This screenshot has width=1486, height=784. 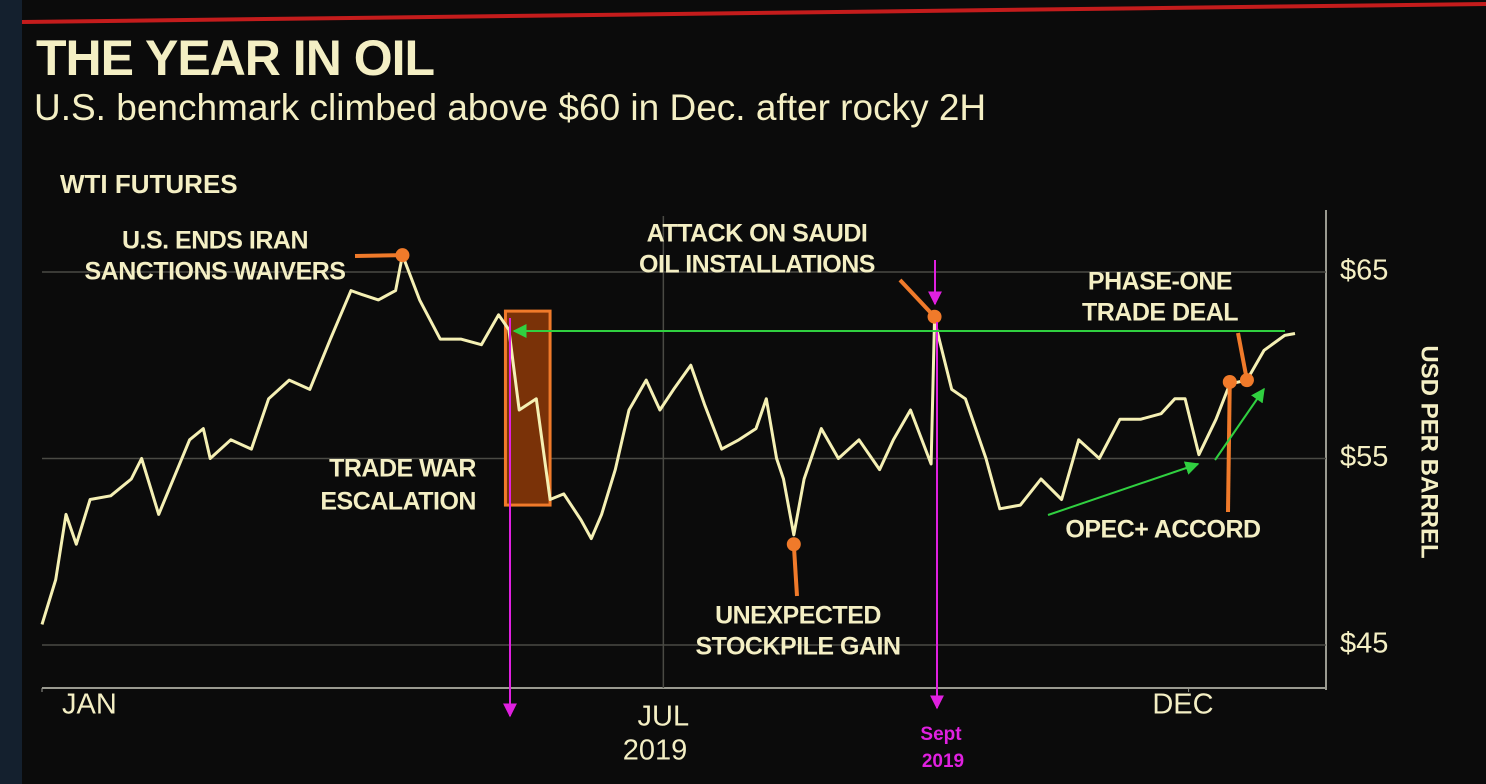 What do you see at coordinates (149, 184) in the screenshot?
I see `series-label: WTI FUTURES` at bounding box center [149, 184].